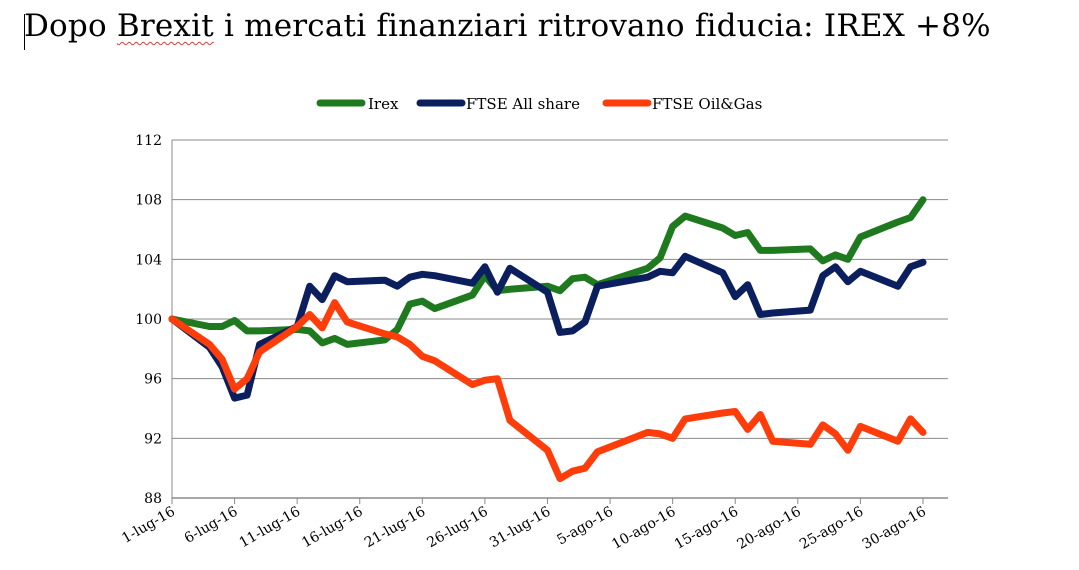 The image size is (1079, 570). What do you see at coordinates (707, 104) in the screenshot?
I see `legend-label-2: FTSE Oil&Gas` at bounding box center [707, 104].